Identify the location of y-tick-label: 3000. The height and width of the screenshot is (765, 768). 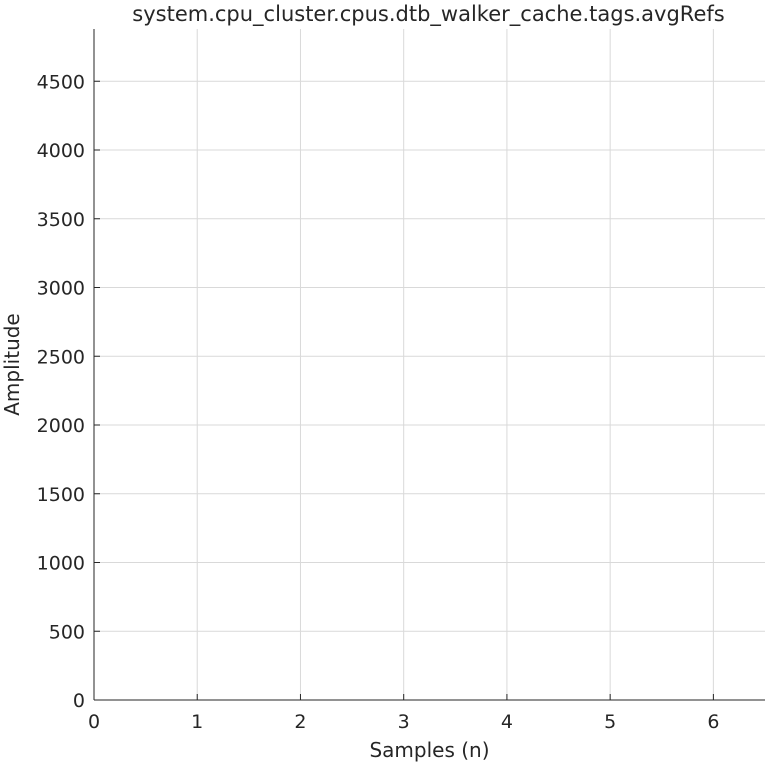
(61, 289).